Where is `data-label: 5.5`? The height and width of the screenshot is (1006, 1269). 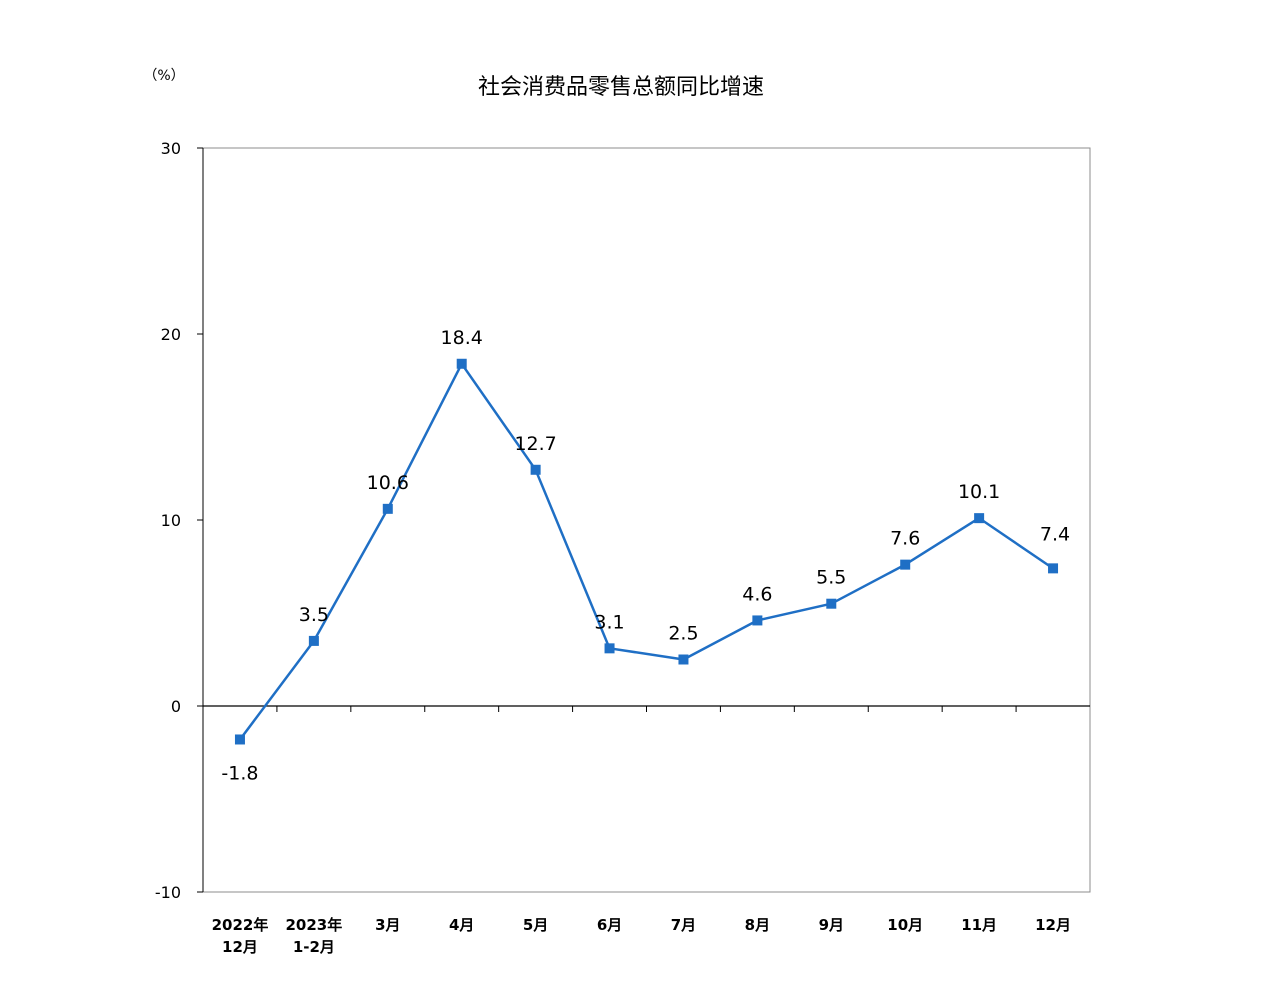 data-label: 5.5 is located at coordinates (831, 578).